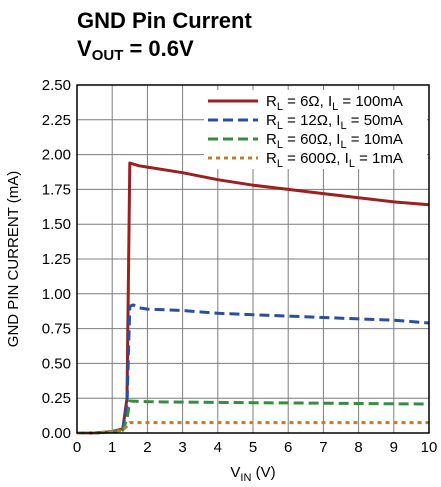 The height and width of the screenshot is (487, 441). Describe the element at coordinates (263, 472) in the screenshot. I see `x-axis-label-suffix: (V)` at that location.